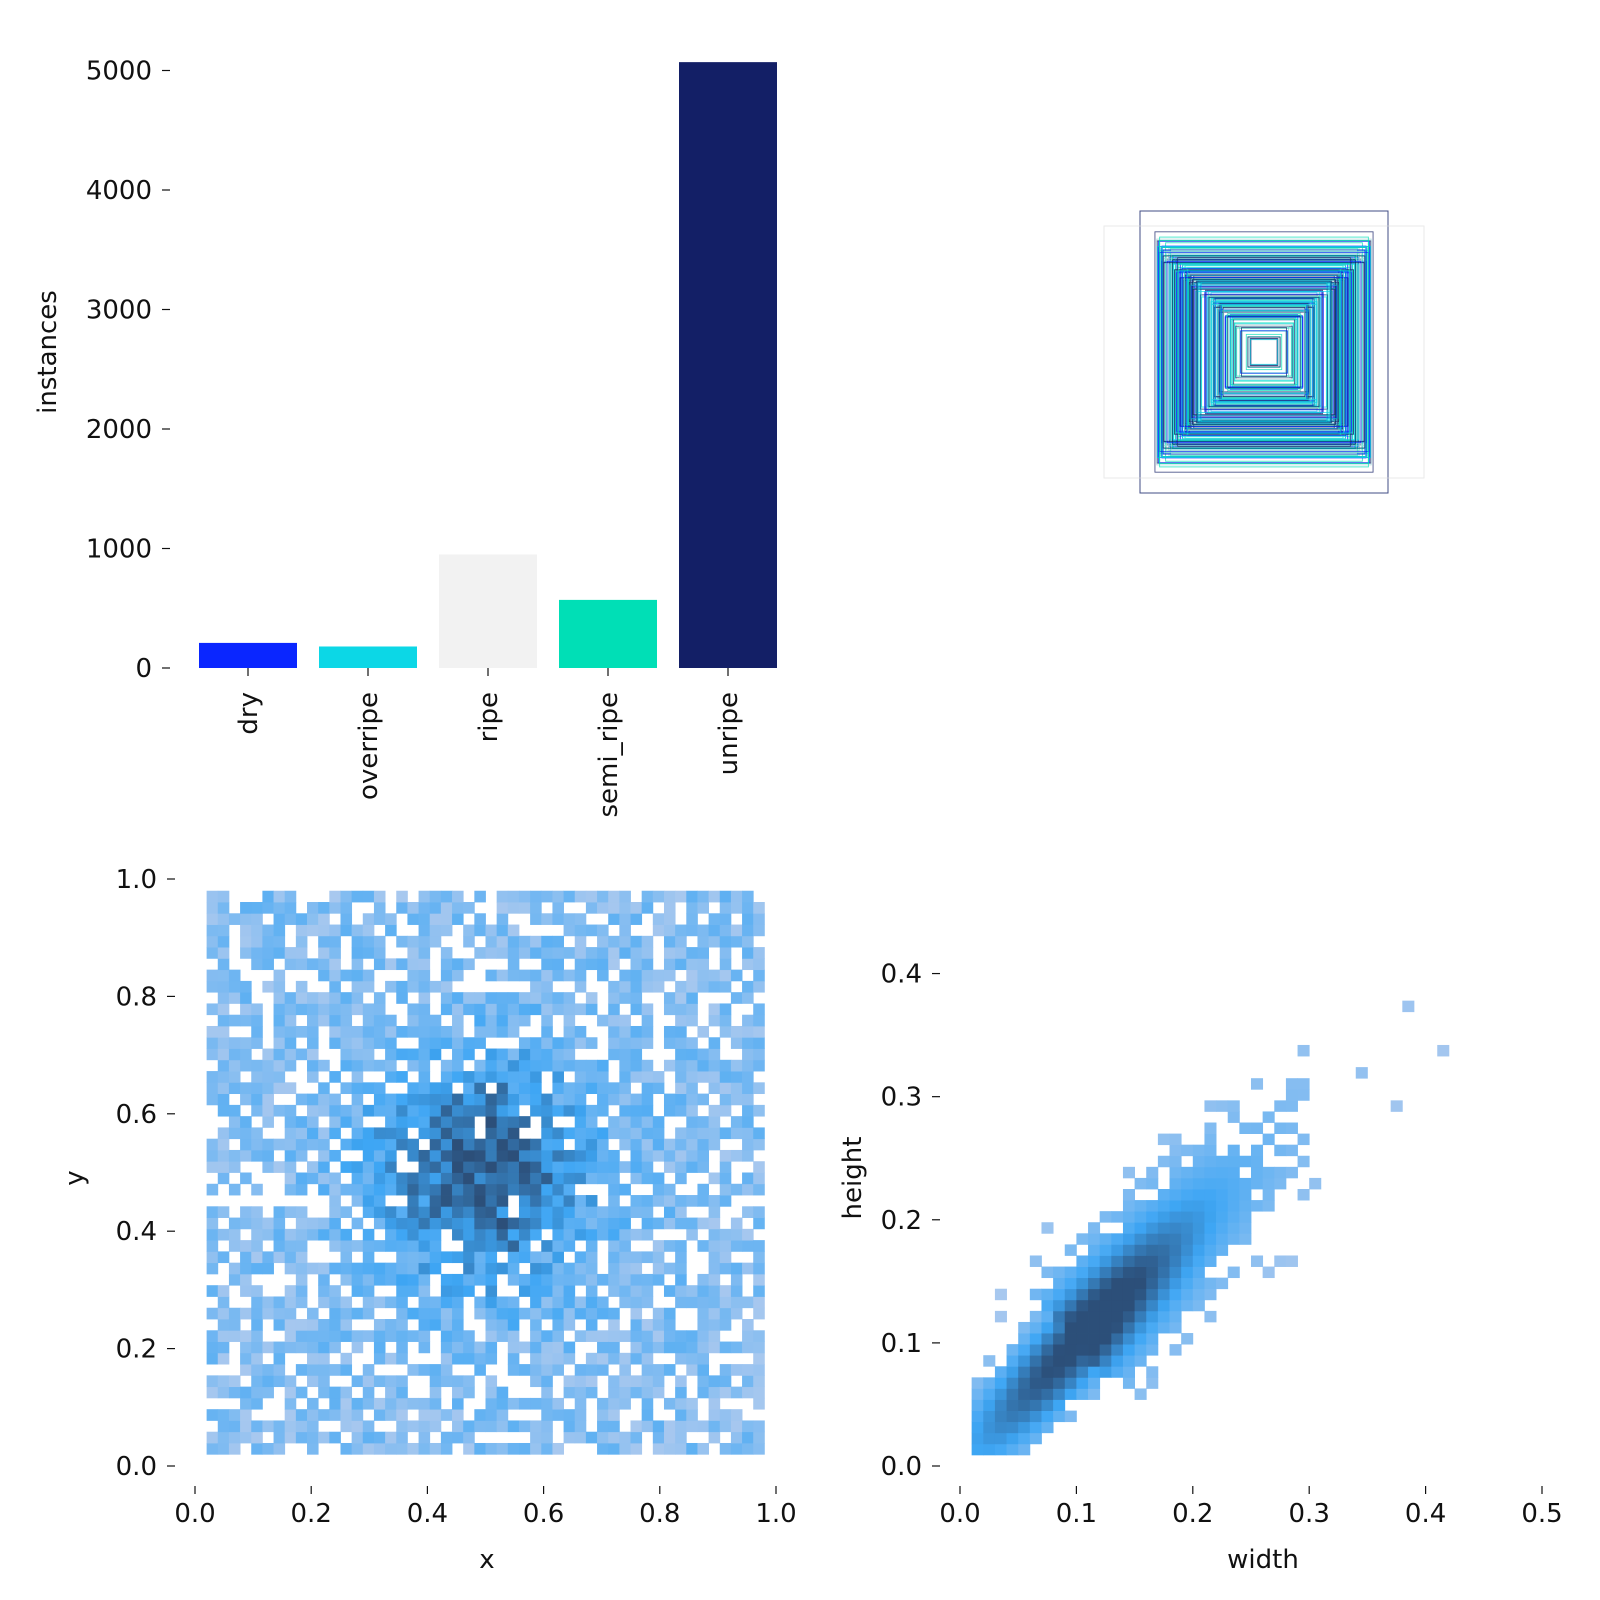 The width and height of the screenshot is (1600, 1600). What do you see at coordinates (543, 1514) in the screenshot?
I see `x-tick-label: 0.6` at bounding box center [543, 1514].